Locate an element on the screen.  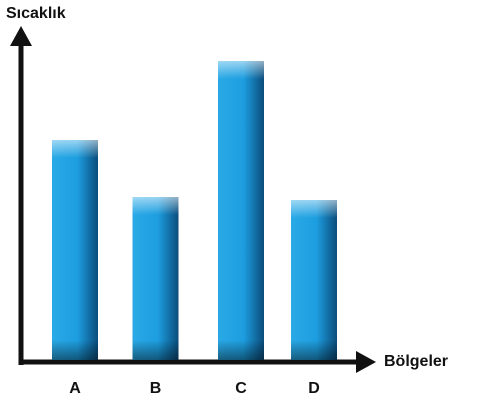
x-axis-arrow is located at coordinates (366, 362).